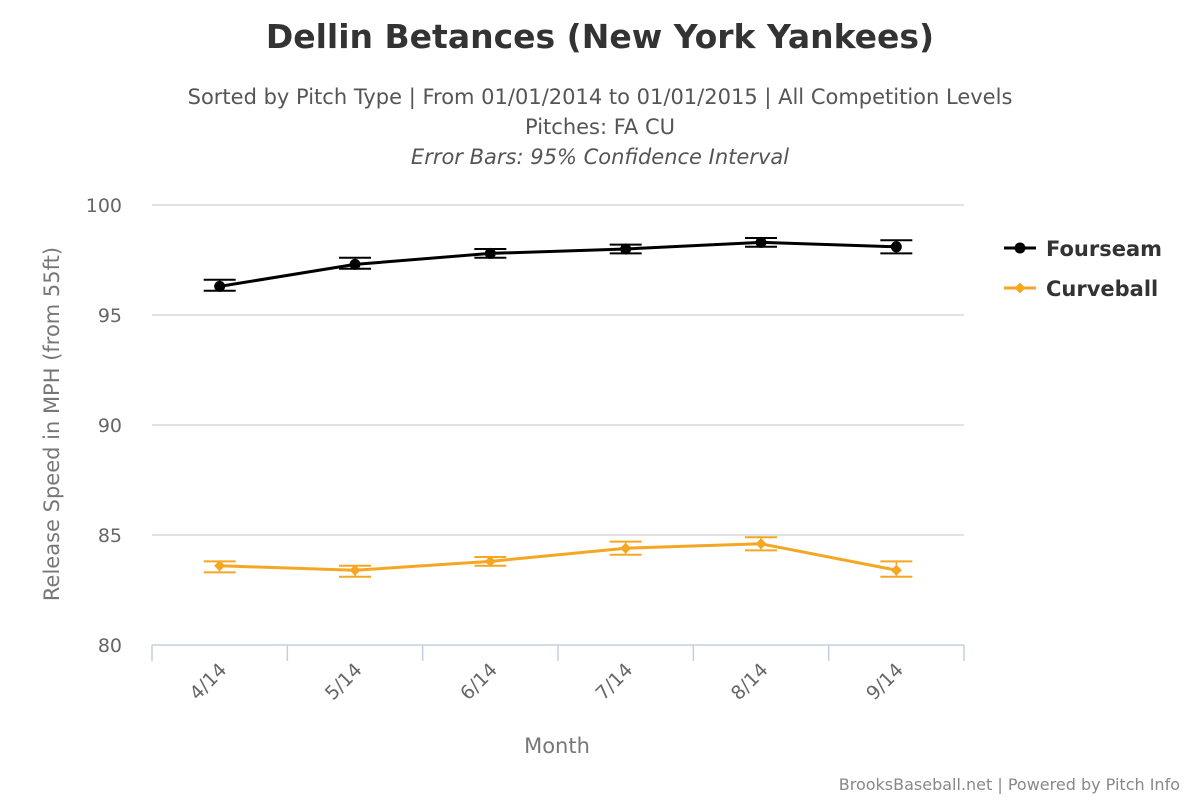 The image size is (1200, 800). I want to click on x-axis-title: Month, so click(557, 746).